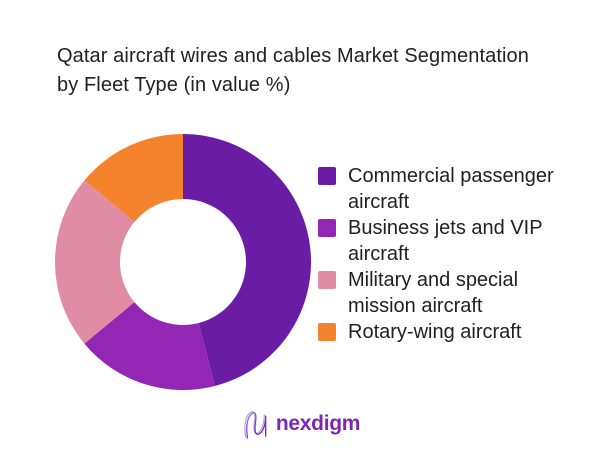 Image resolution: width=602 pixels, height=451 pixels. I want to click on legend-item: Business jets and VIP aircraft, so click(448, 241).